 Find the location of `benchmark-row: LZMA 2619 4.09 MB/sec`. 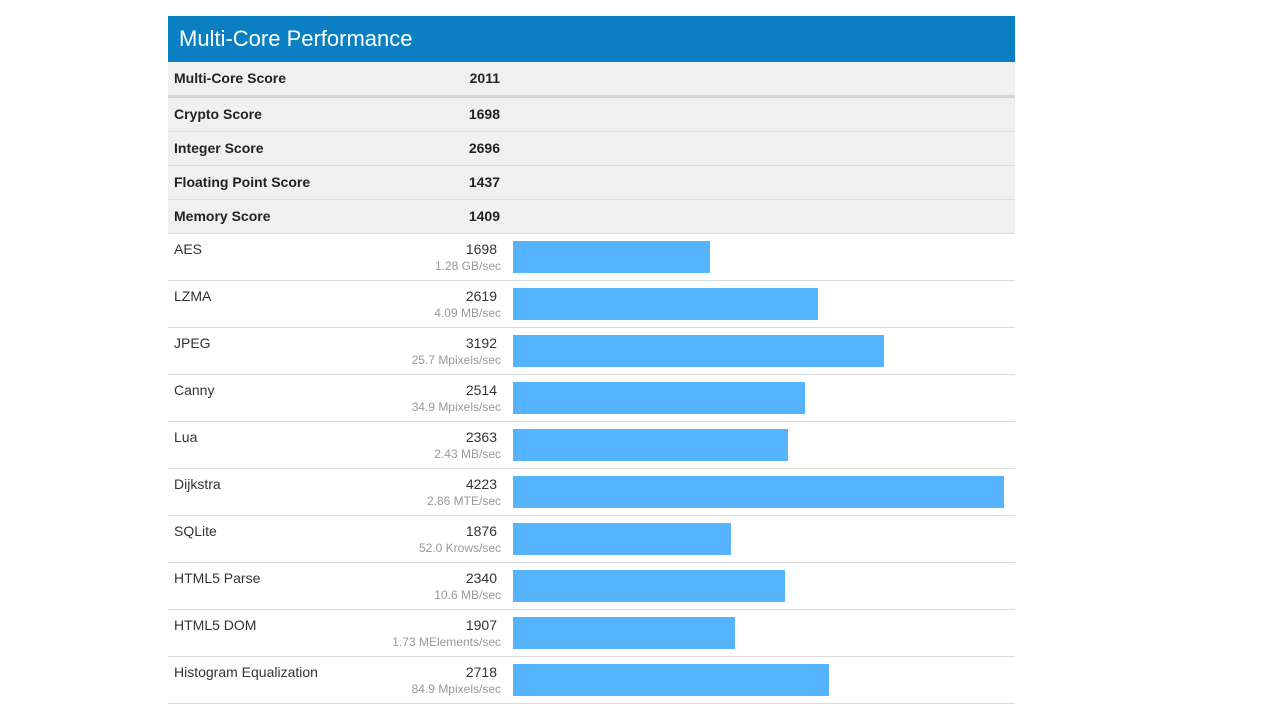

benchmark-row: LZMA 2619 4.09 MB/sec is located at coordinates (591, 304).